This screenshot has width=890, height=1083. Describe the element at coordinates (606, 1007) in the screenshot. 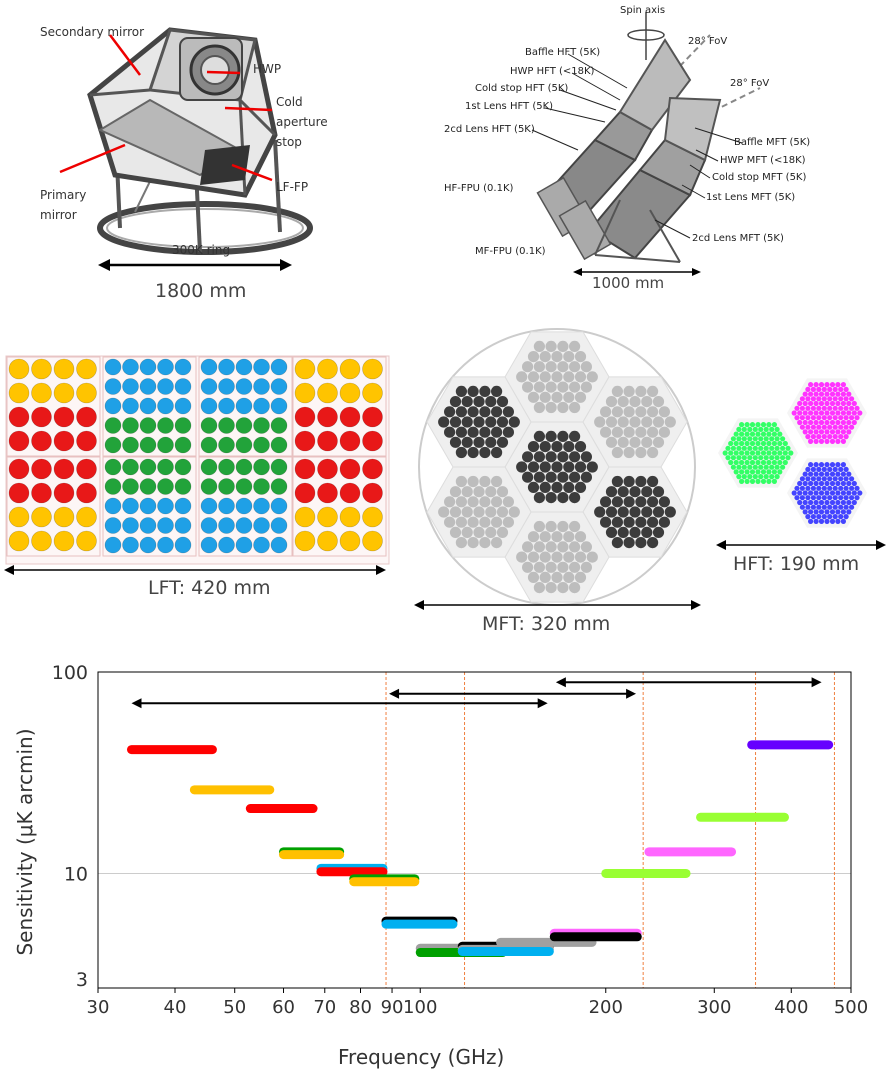

I see `x-tick-label: 200` at that location.